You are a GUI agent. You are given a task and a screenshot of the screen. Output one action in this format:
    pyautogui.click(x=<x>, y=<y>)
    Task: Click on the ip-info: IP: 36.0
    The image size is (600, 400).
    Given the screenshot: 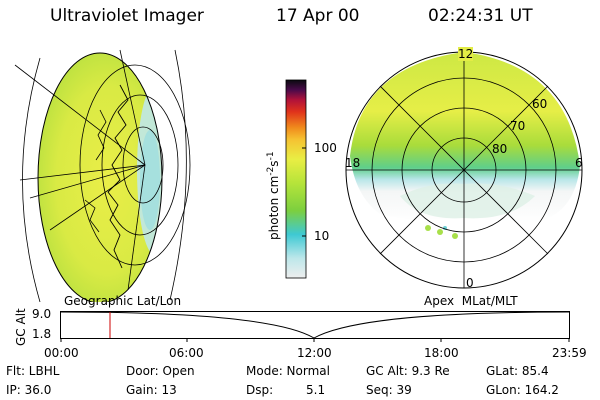 What is the action you would take?
    pyautogui.click(x=29, y=390)
    